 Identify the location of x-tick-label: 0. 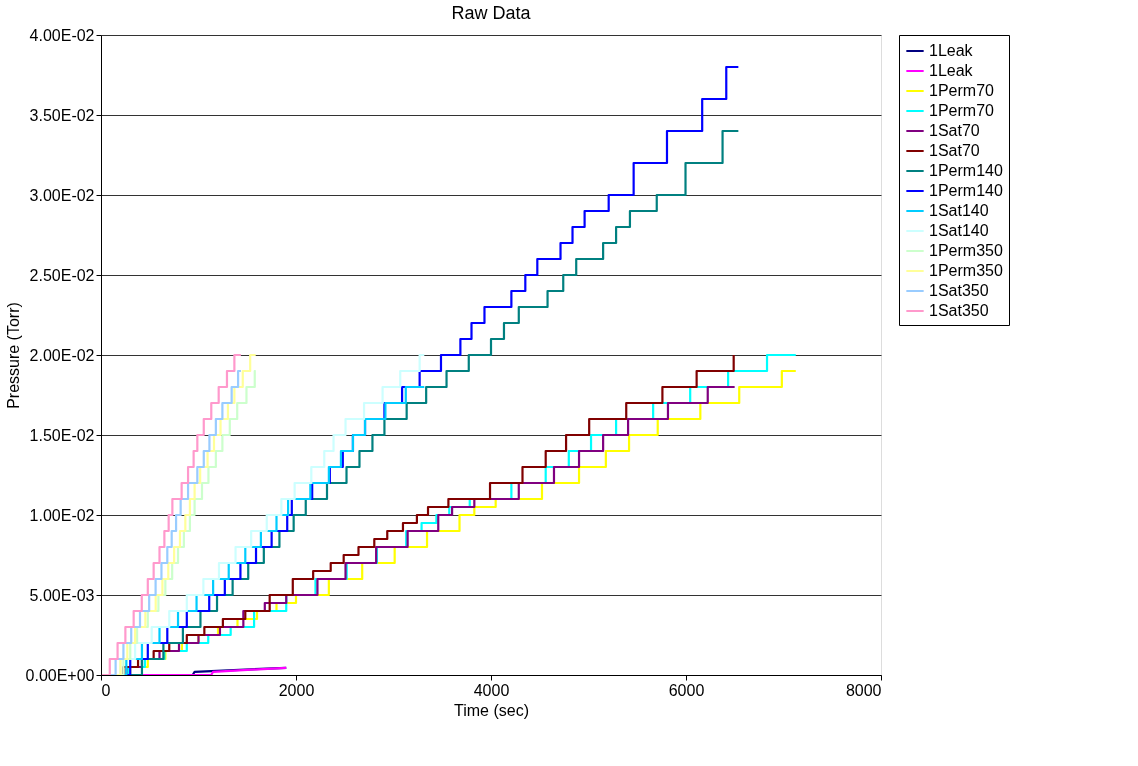
(106, 690).